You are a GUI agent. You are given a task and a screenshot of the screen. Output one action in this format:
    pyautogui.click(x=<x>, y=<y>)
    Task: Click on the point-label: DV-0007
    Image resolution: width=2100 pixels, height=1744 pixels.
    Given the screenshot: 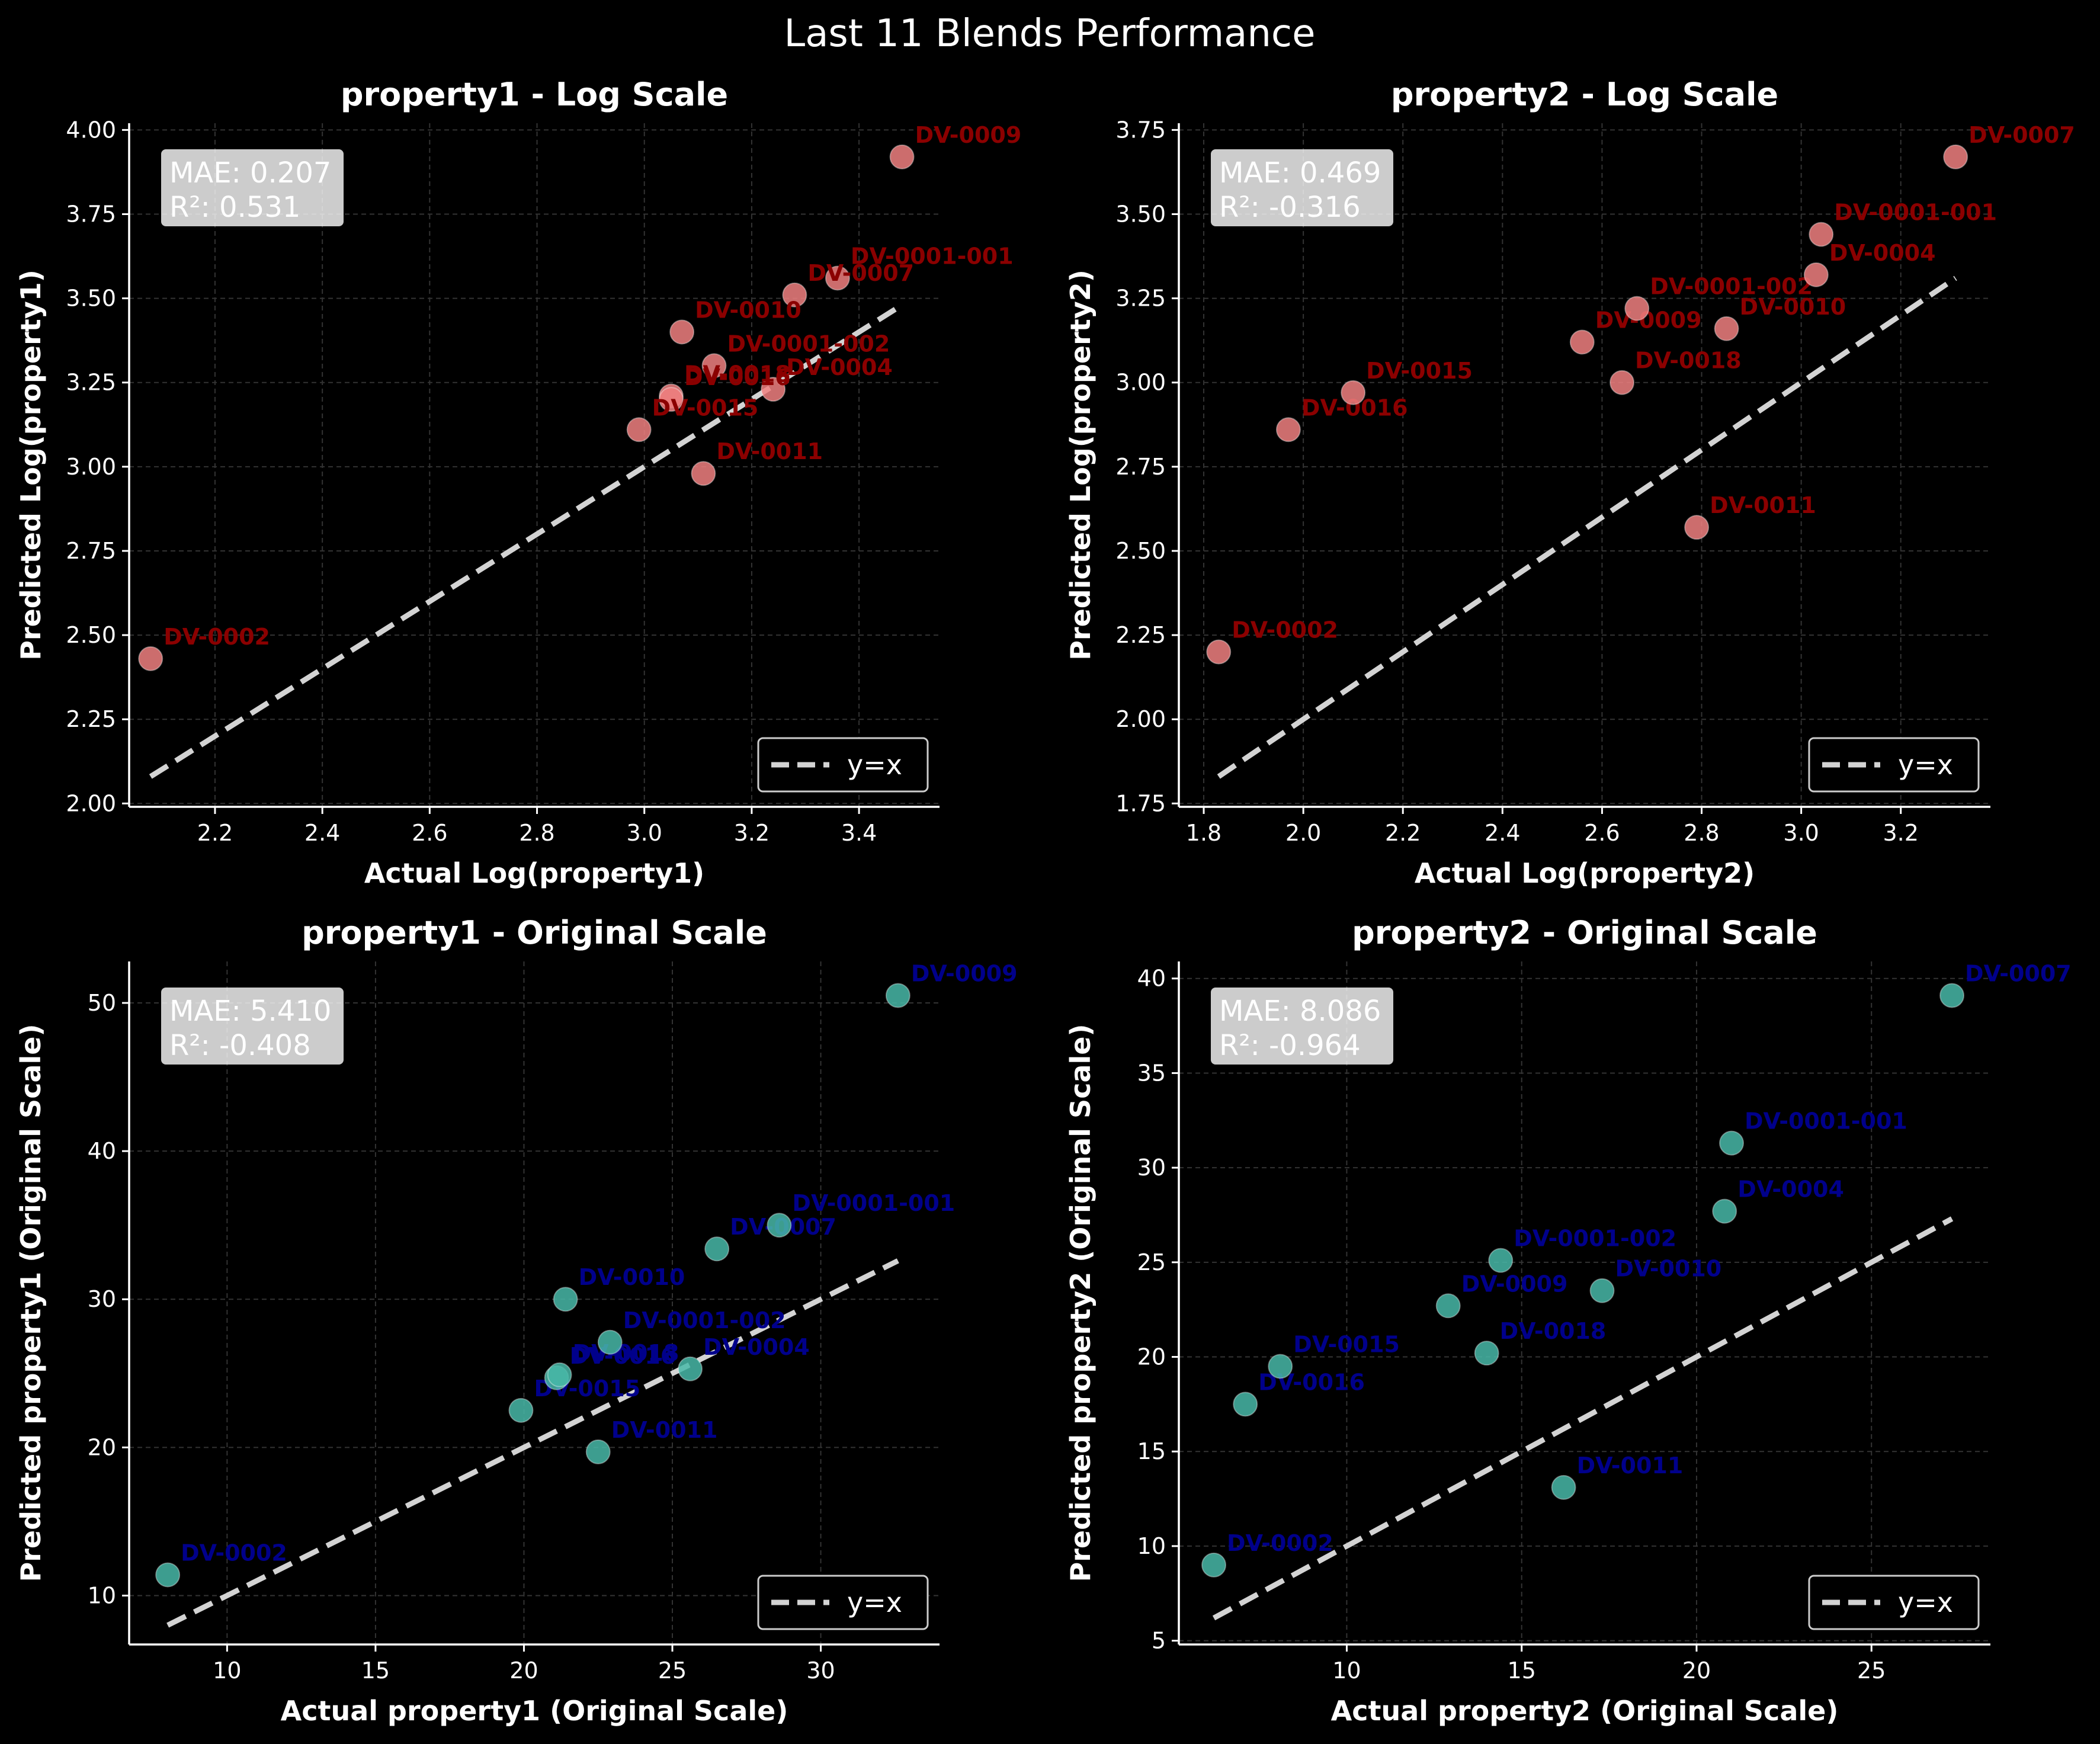 What is the action you would take?
    pyautogui.click(x=2021, y=135)
    